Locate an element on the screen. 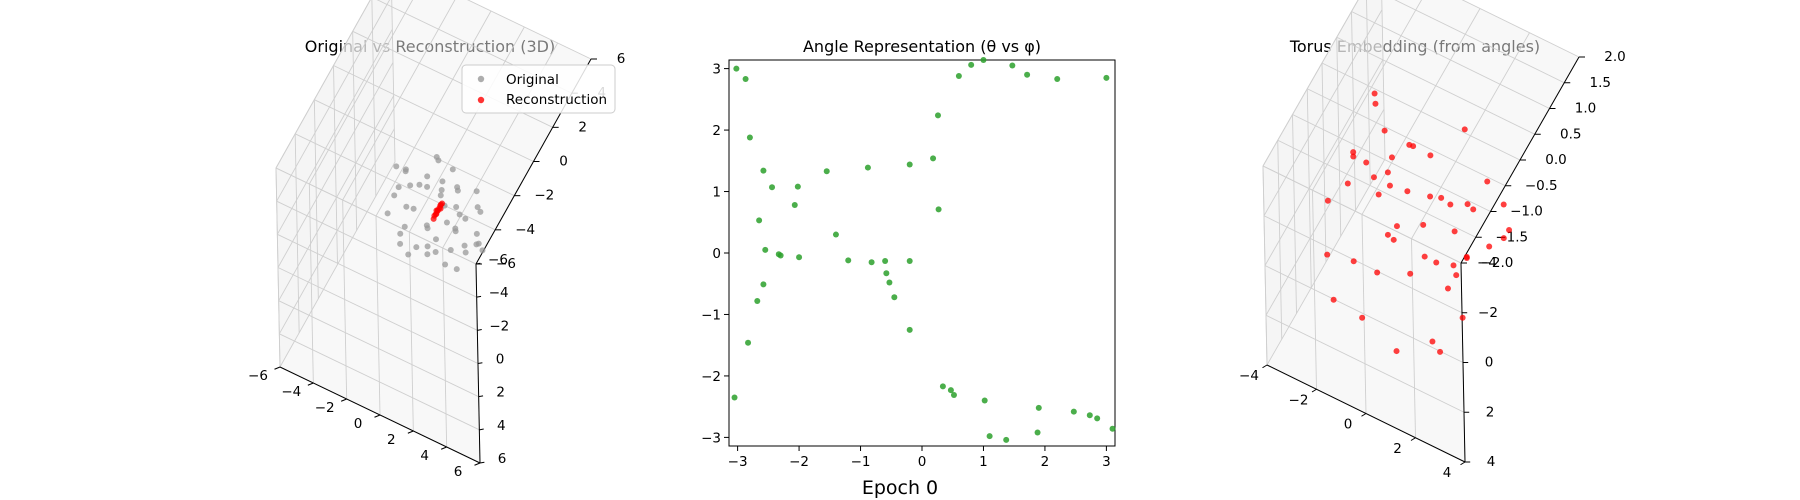 This screenshot has width=1800, height=500. y-tick-label: 1 is located at coordinates (716, 193).